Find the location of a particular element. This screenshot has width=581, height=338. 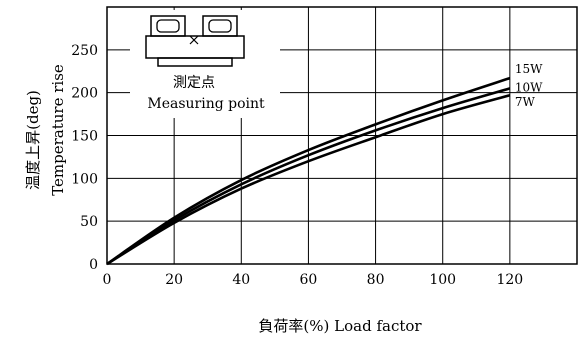

y-tick-label: 50 is located at coordinates (89, 222).